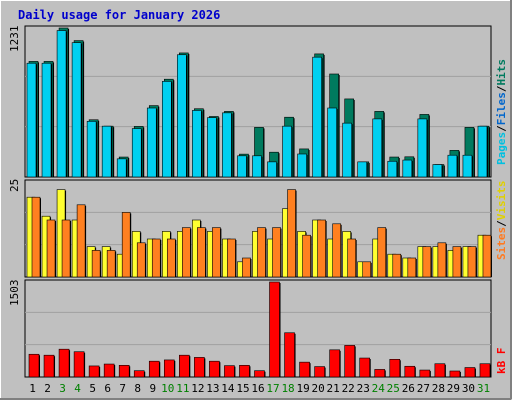 The width and height of the screenshot is (512, 400). Describe the element at coordinates (287, 388) in the screenshot. I see `day-label-18: 18` at that location.